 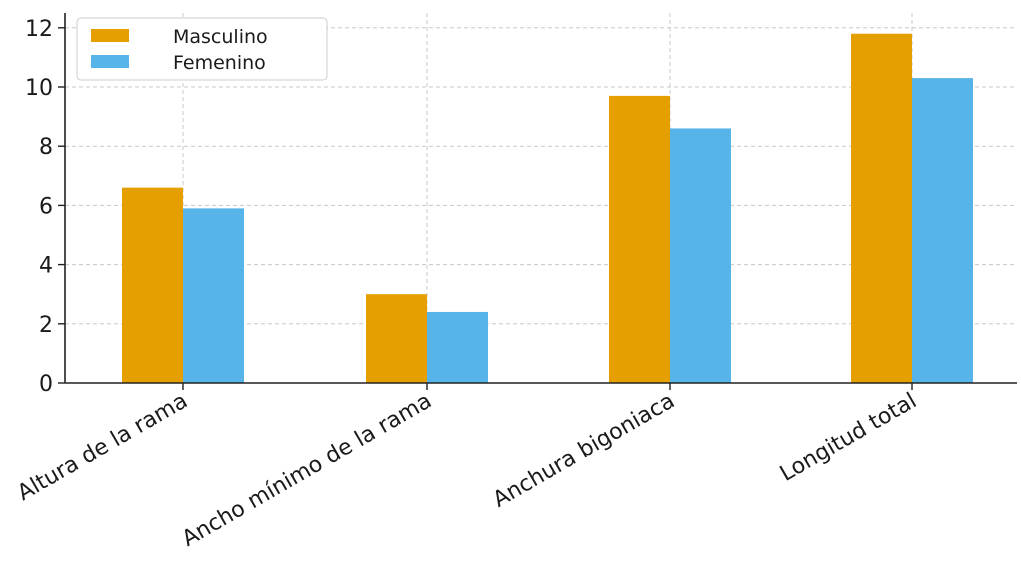 What do you see at coordinates (39, 29) in the screenshot?
I see `y-tick-label: 12` at bounding box center [39, 29].